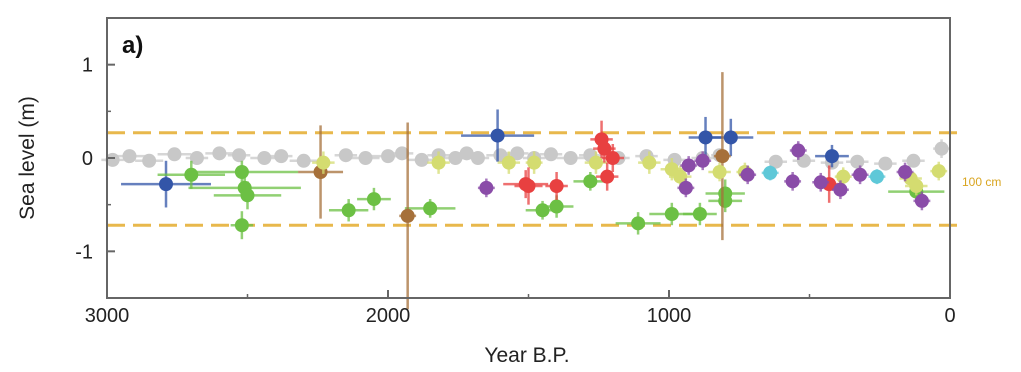 This screenshot has width=1021, height=372. Describe the element at coordinates (132, 45) in the screenshot. I see `panel-label: a)` at that location.